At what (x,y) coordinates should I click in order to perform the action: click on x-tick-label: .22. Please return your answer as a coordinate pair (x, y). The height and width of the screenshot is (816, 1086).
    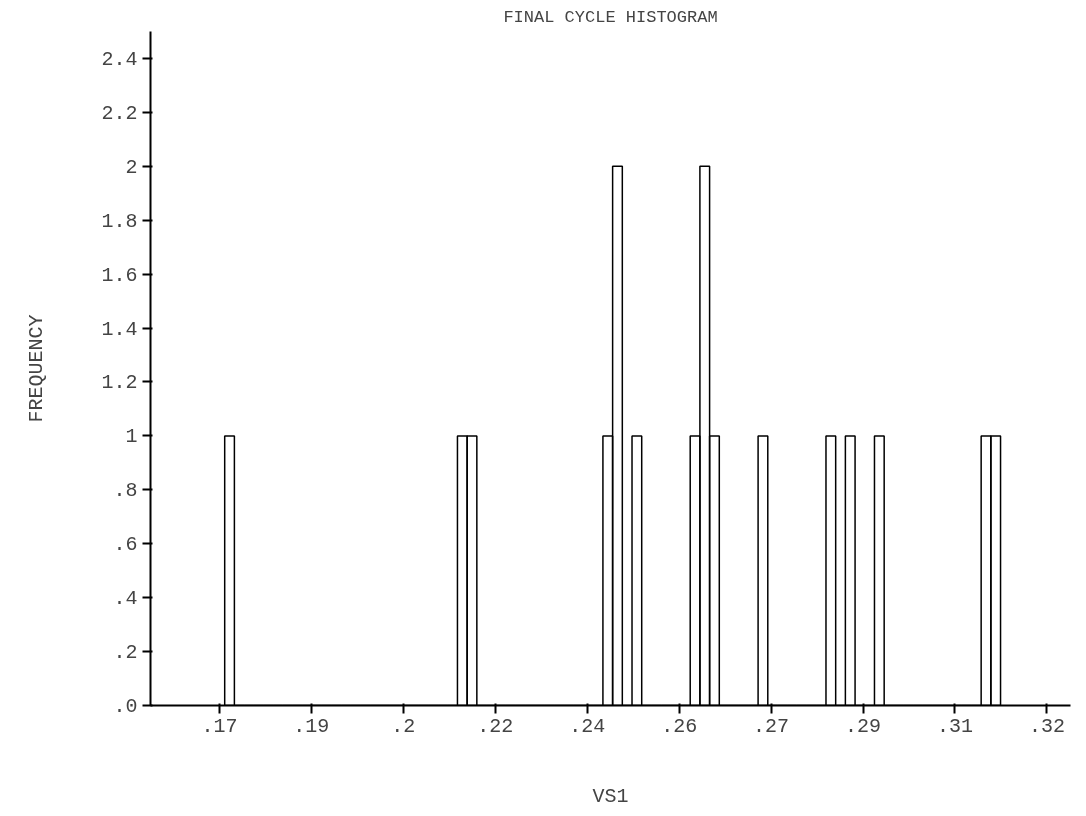
    Looking at the image, I should click on (495, 726).